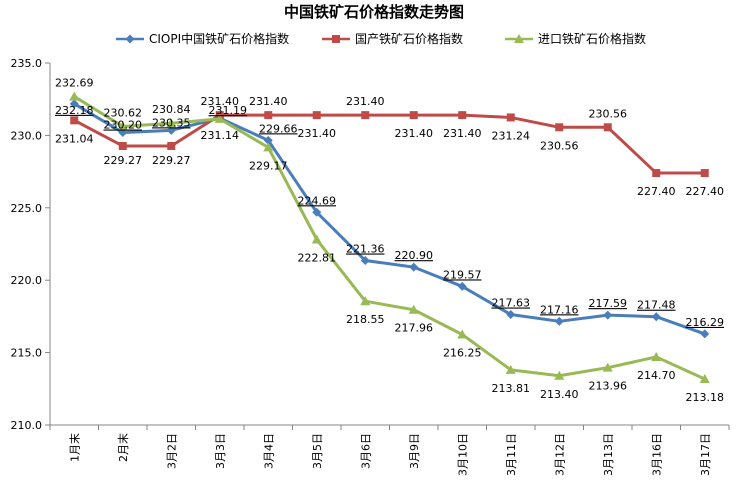 The width and height of the screenshot is (749, 489). Describe the element at coordinates (374, 12) in the screenshot. I see `chart-title: 中国铁矿石价格指数走势图` at that location.